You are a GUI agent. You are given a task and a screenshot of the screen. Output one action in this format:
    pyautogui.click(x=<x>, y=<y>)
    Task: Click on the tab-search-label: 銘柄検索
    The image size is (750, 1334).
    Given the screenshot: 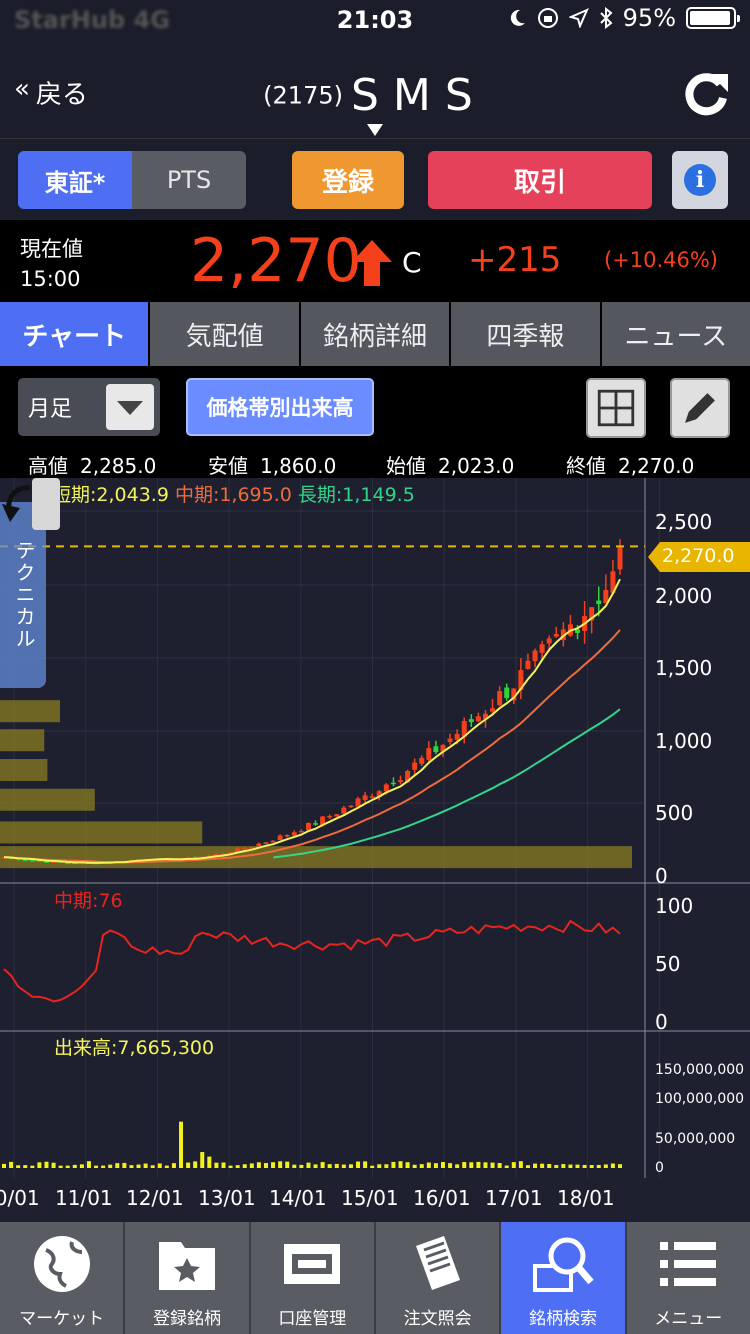 What is the action you would take?
    pyautogui.click(x=562, y=1319)
    